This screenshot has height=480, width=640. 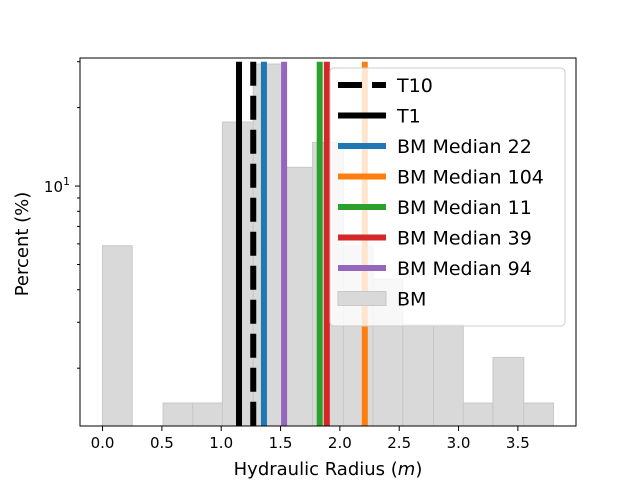 What do you see at coordinates (62, 215) in the screenshot?
I see `y-axis-ticks: 101` at bounding box center [62, 215].